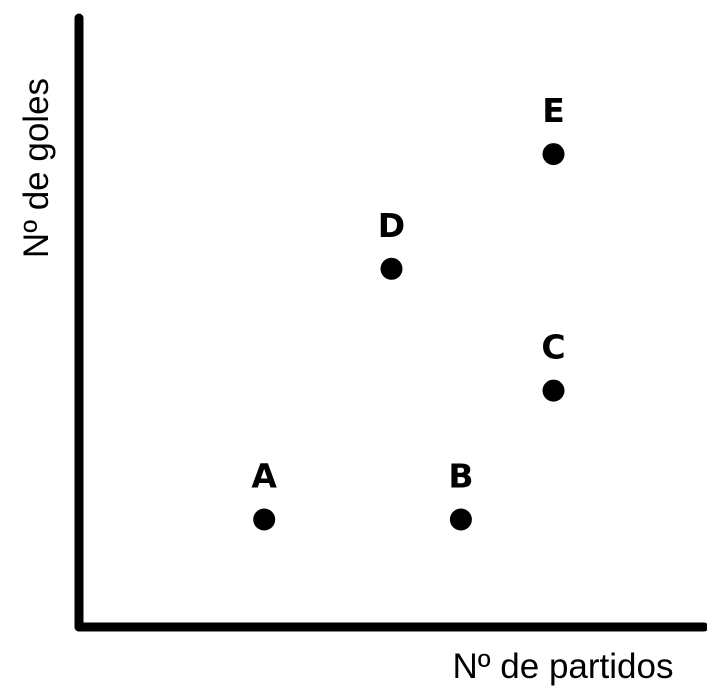  I want to click on point-label-b: B, so click(460, 476).